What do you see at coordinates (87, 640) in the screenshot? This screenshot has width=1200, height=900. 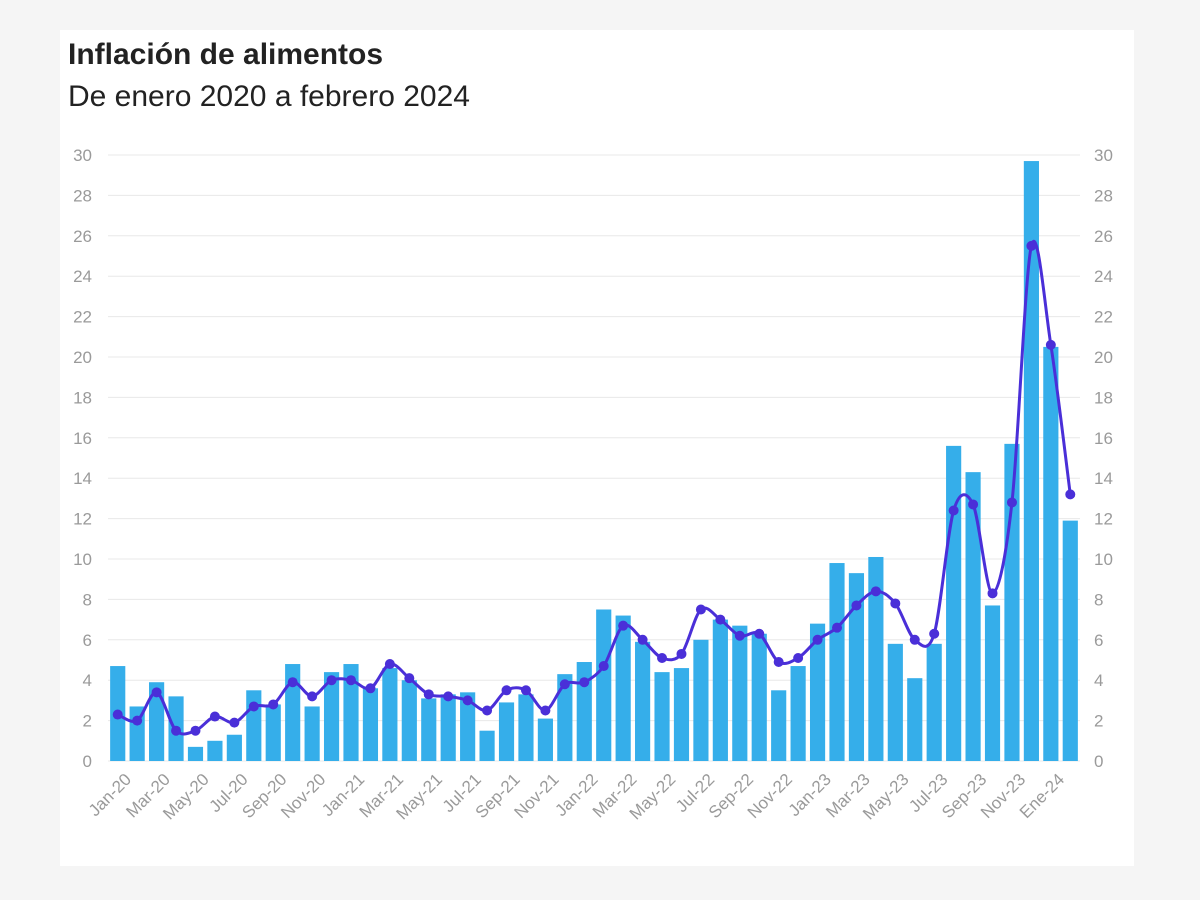 I see `y-tick-label-left: 6` at bounding box center [87, 640].